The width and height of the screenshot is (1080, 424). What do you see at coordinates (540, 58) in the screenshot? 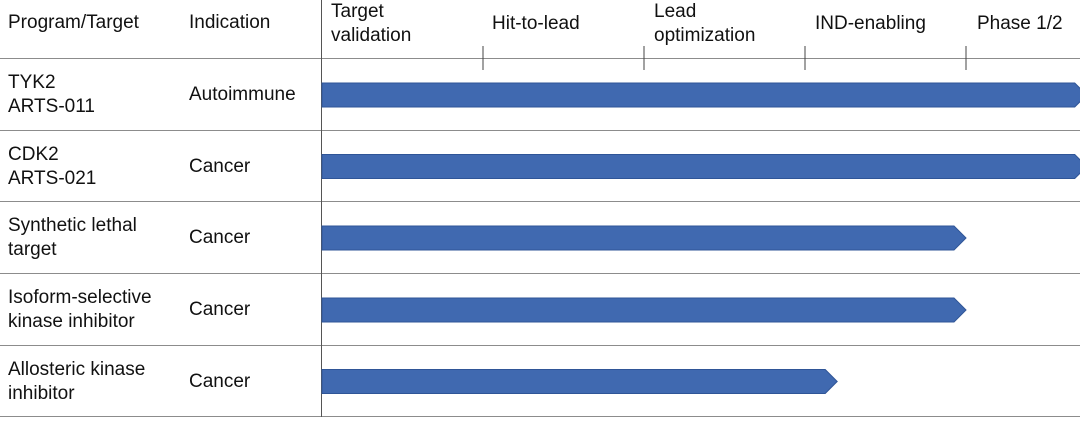
I see `header-divider` at bounding box center [540, 58].